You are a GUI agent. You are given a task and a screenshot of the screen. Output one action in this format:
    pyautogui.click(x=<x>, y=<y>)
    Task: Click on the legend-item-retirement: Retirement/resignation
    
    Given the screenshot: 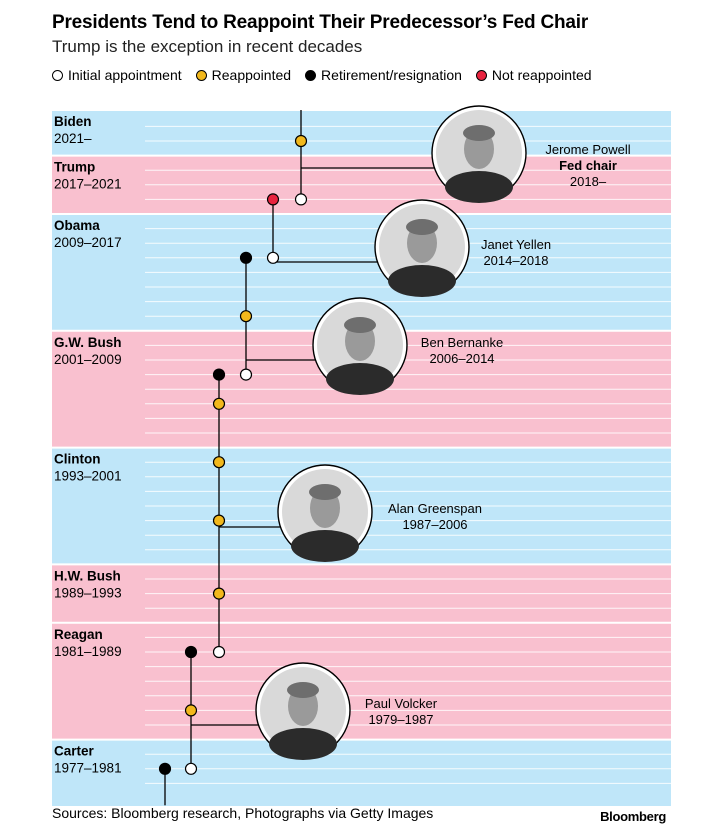 What is the action you would take?
    pyautogui.click(x=383, y=75)
    